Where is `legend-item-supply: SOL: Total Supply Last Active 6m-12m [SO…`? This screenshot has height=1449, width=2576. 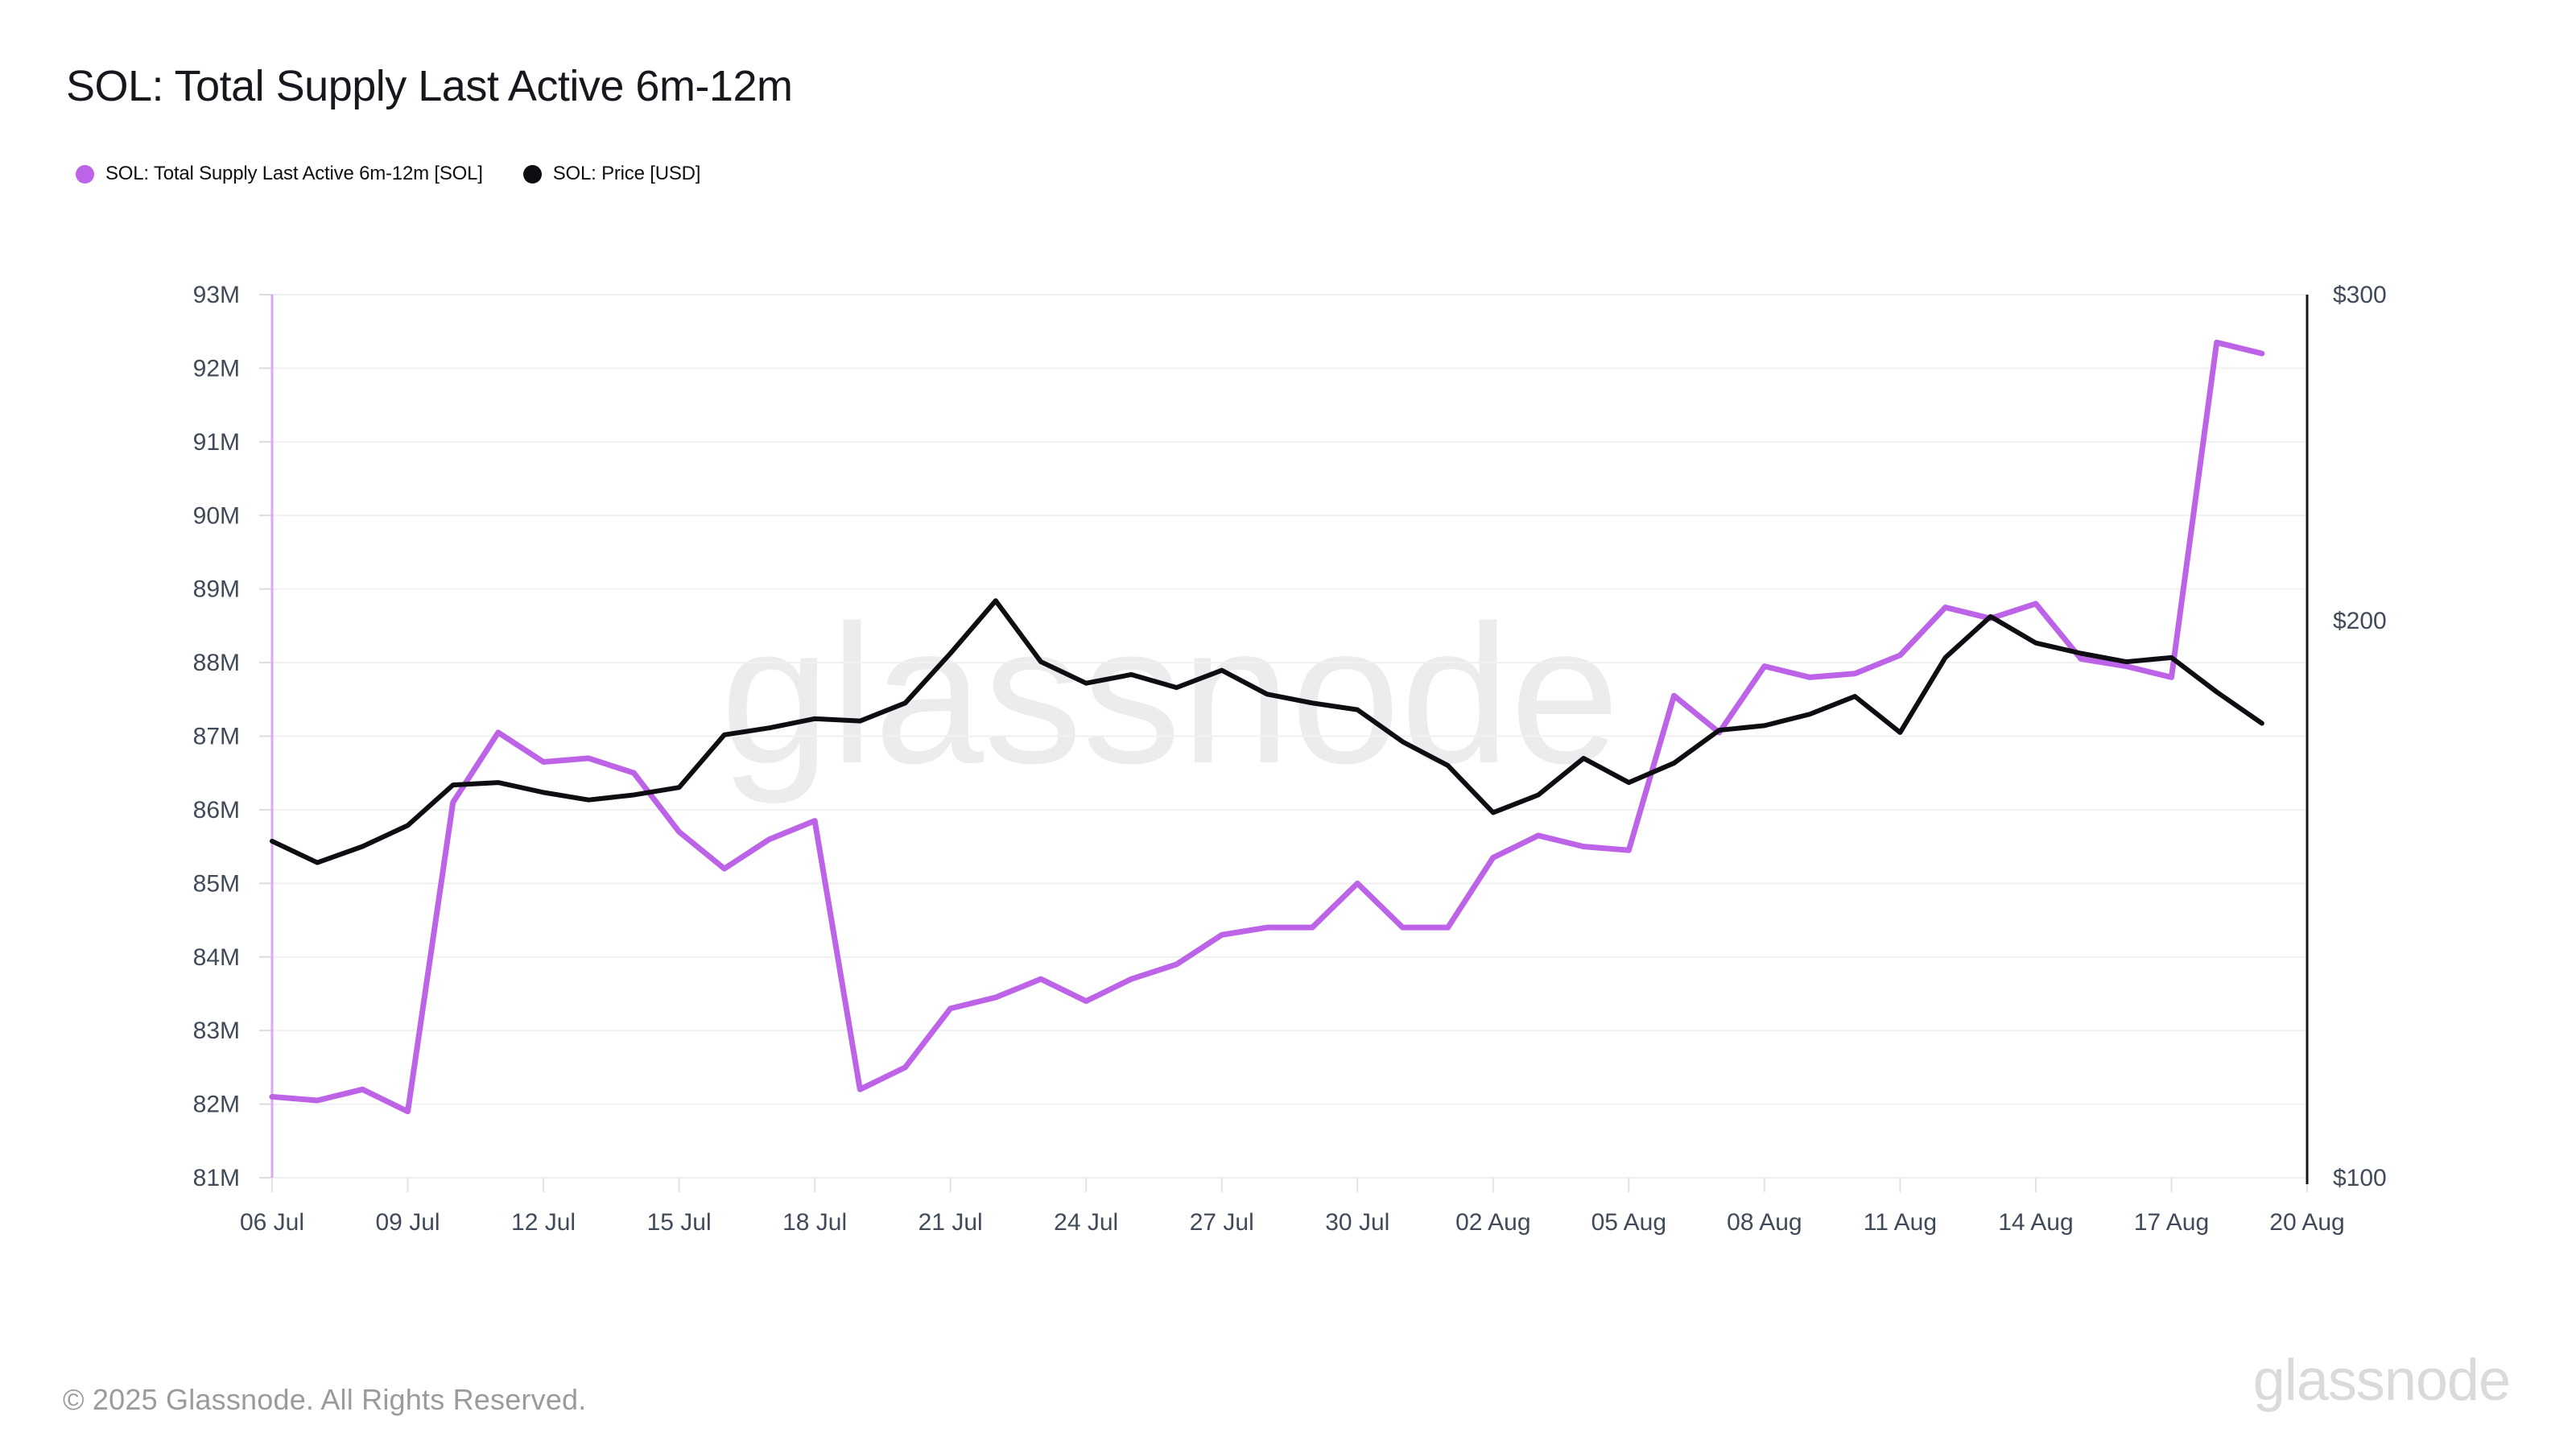 legend-item-supply: SOL: Total Supply Last Active 6m-12m [SO… is located at coordinates (279, 174).